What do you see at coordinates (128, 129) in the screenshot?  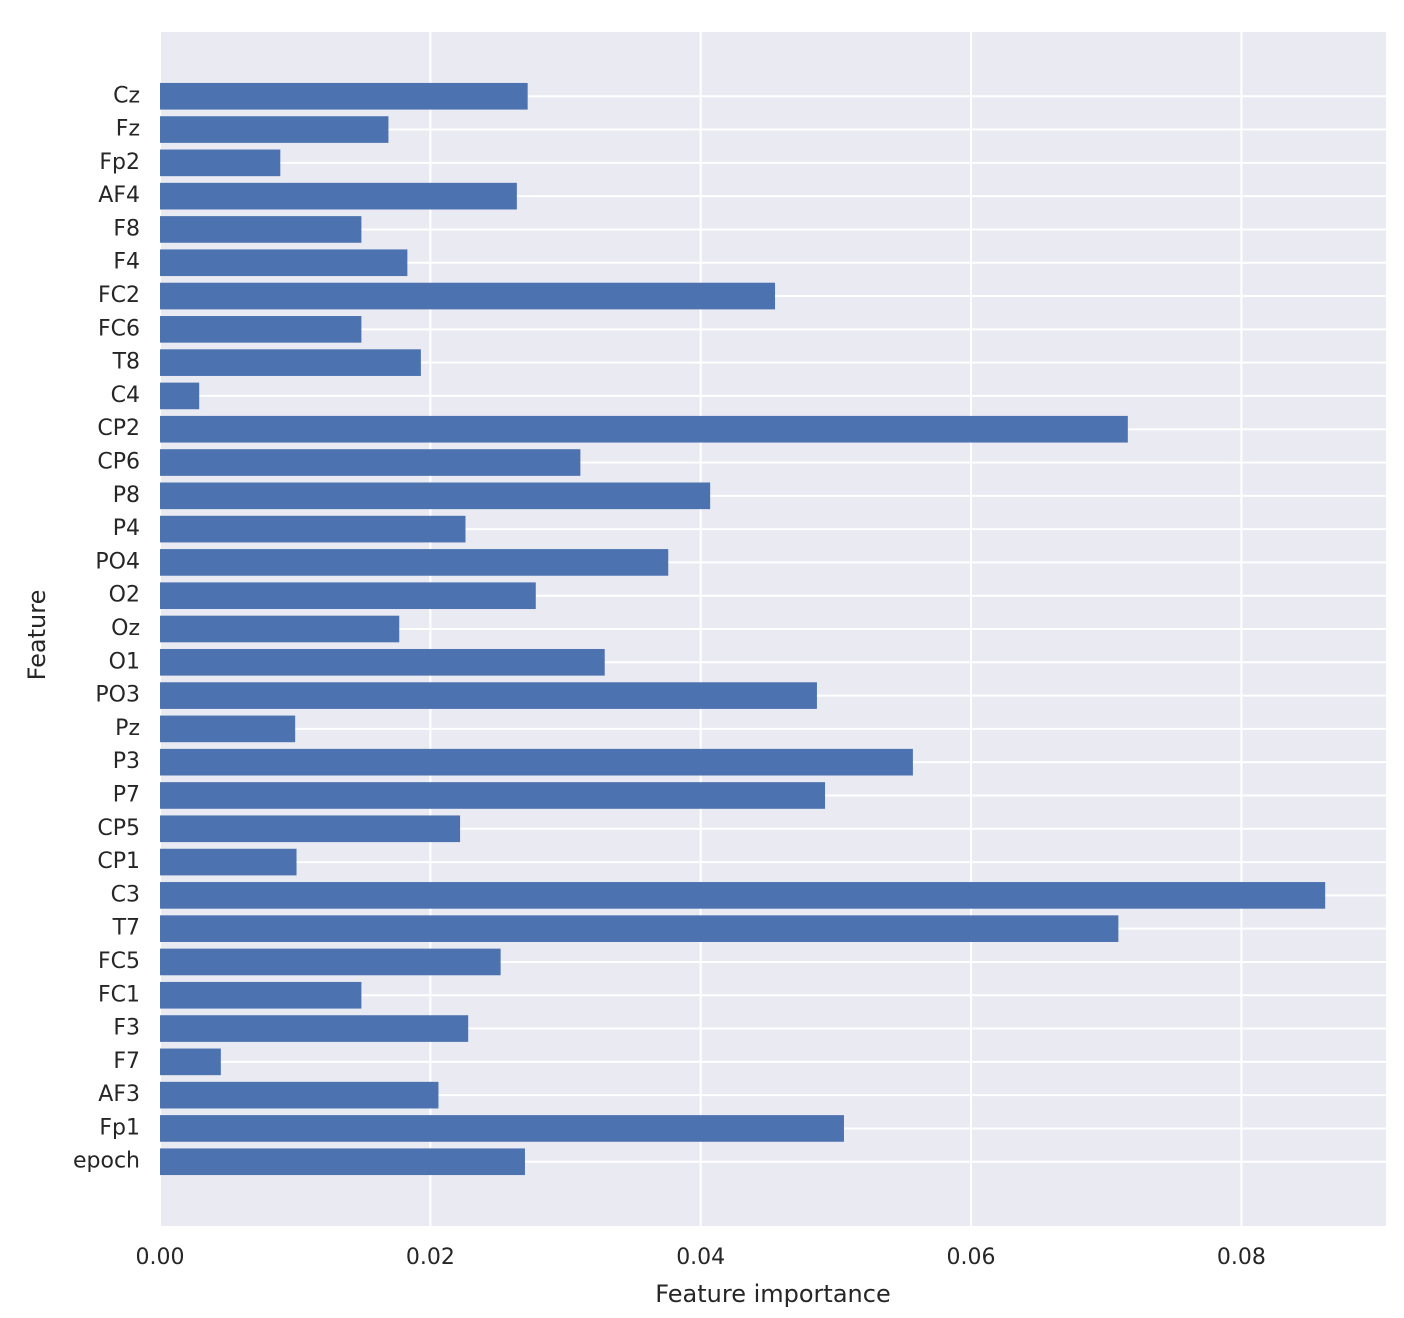 I see `y-tick-label: Fz` at bounding box center [128, 129].